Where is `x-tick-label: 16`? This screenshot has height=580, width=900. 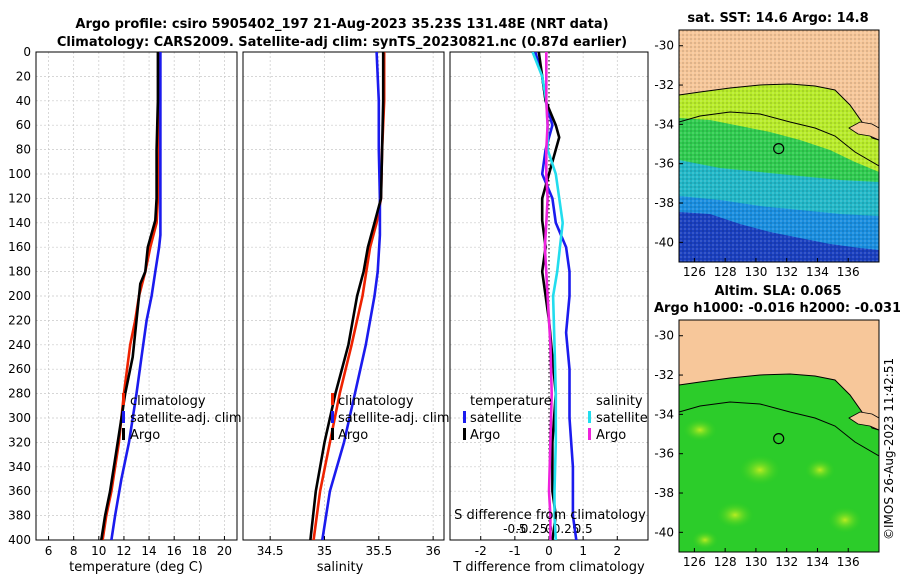
x-tick-label: 16 is located at coordinates (174, 551).